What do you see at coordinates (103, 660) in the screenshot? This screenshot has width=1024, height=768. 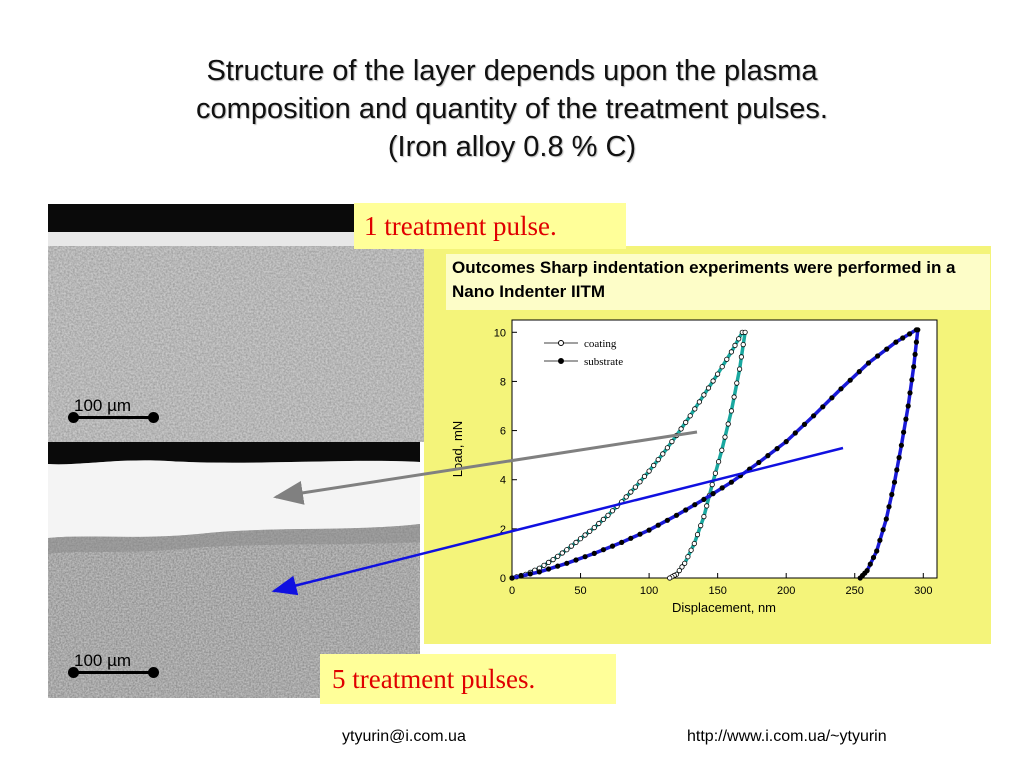 I see `scale-bar-bottom-label: 100 µm` at bounding box center [103, 660].